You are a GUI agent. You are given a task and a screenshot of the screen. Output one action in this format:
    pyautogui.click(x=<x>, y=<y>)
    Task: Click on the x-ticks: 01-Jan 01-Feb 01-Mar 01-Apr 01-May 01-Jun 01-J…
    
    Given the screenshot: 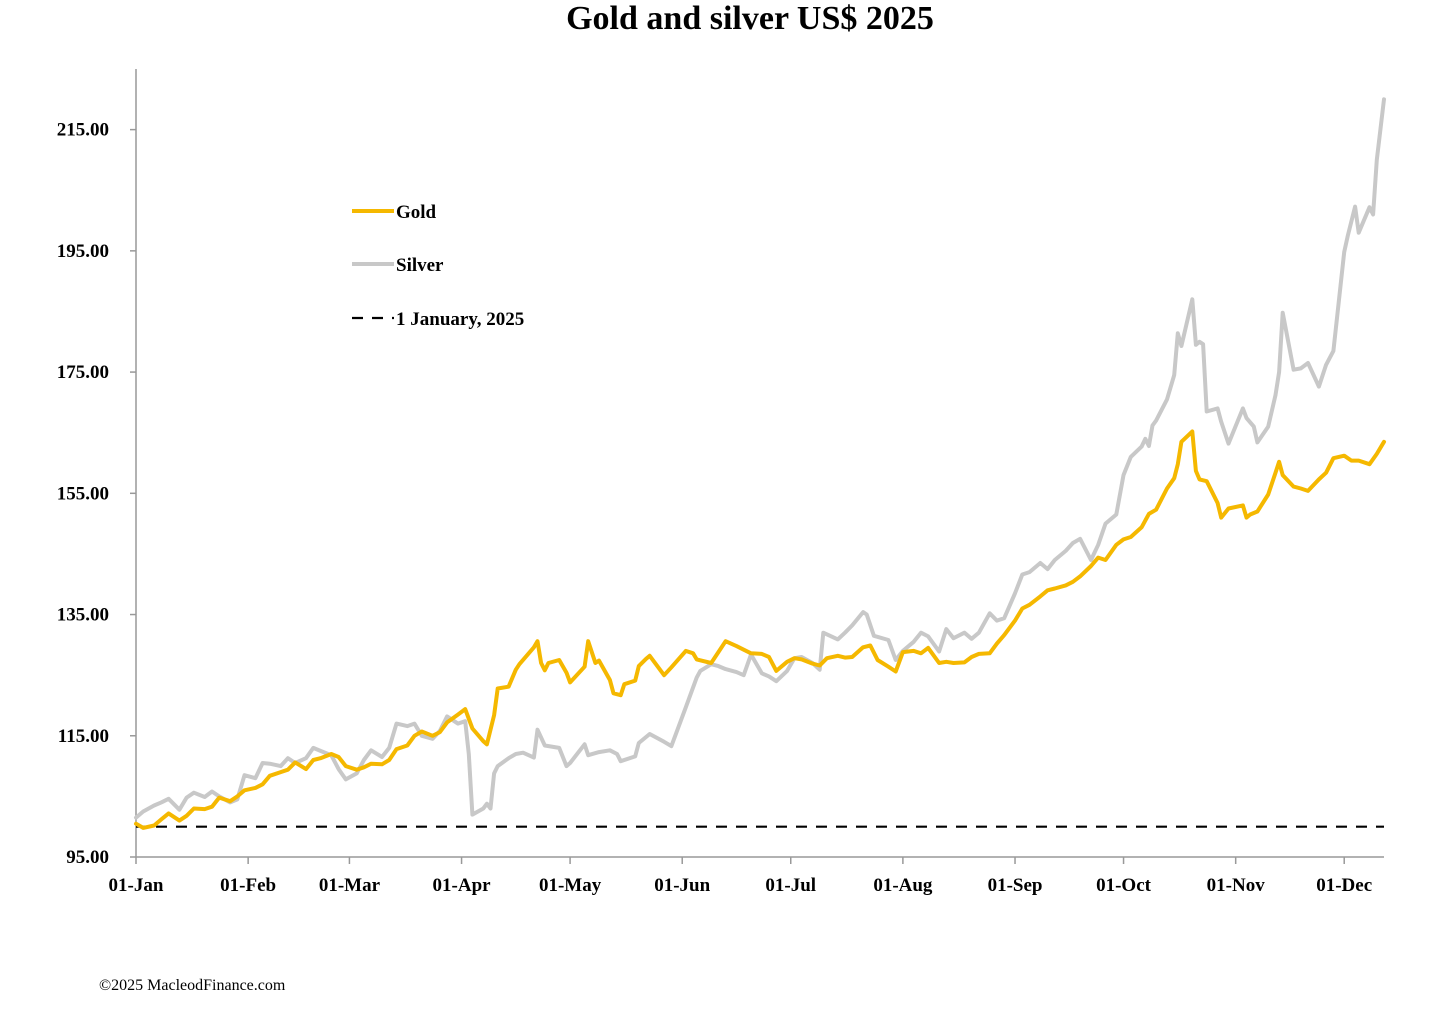 What is the action you would take?
    pyautogui.click(x=740, y=876)
    